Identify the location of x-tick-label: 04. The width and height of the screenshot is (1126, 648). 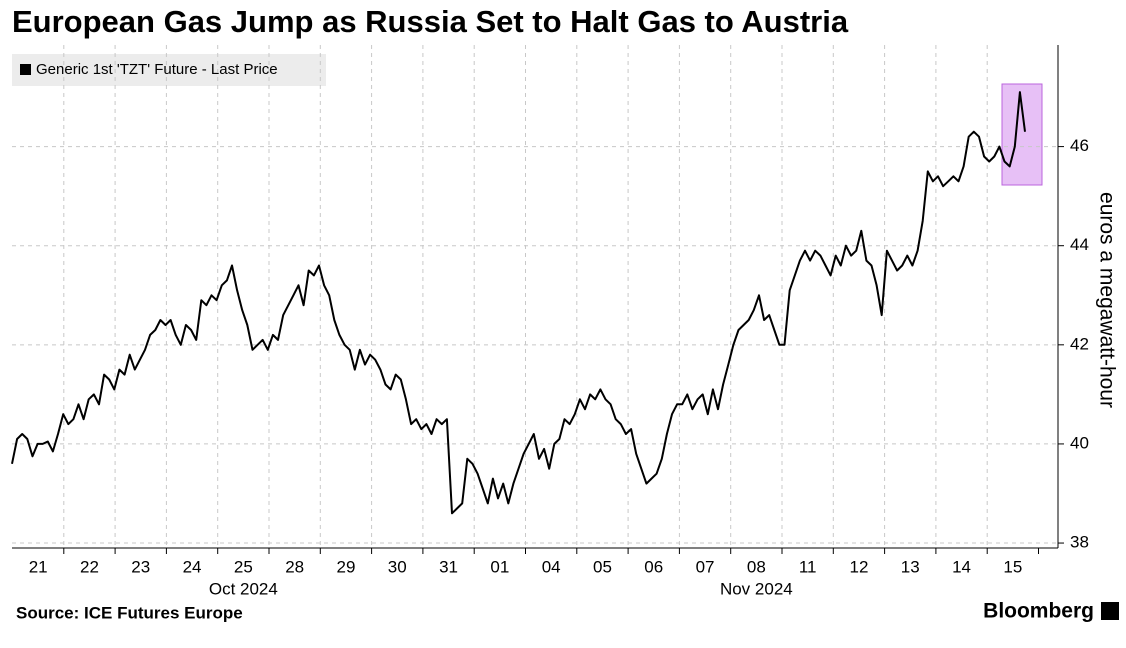
(551, 566).